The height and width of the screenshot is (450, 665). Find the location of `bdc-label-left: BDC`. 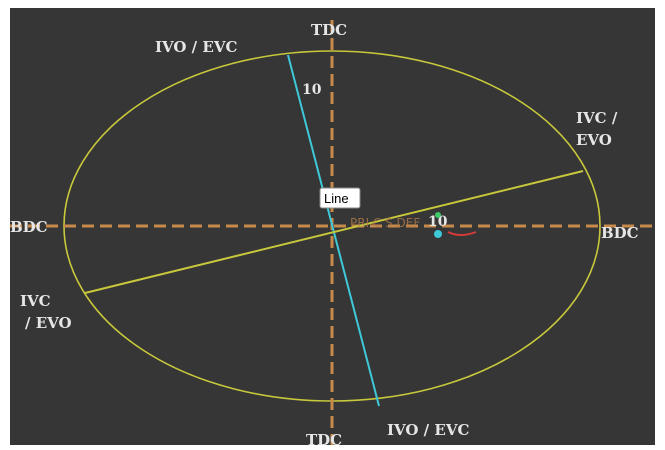

bdc-label-left: BDC is located at coordinates (29, 227).